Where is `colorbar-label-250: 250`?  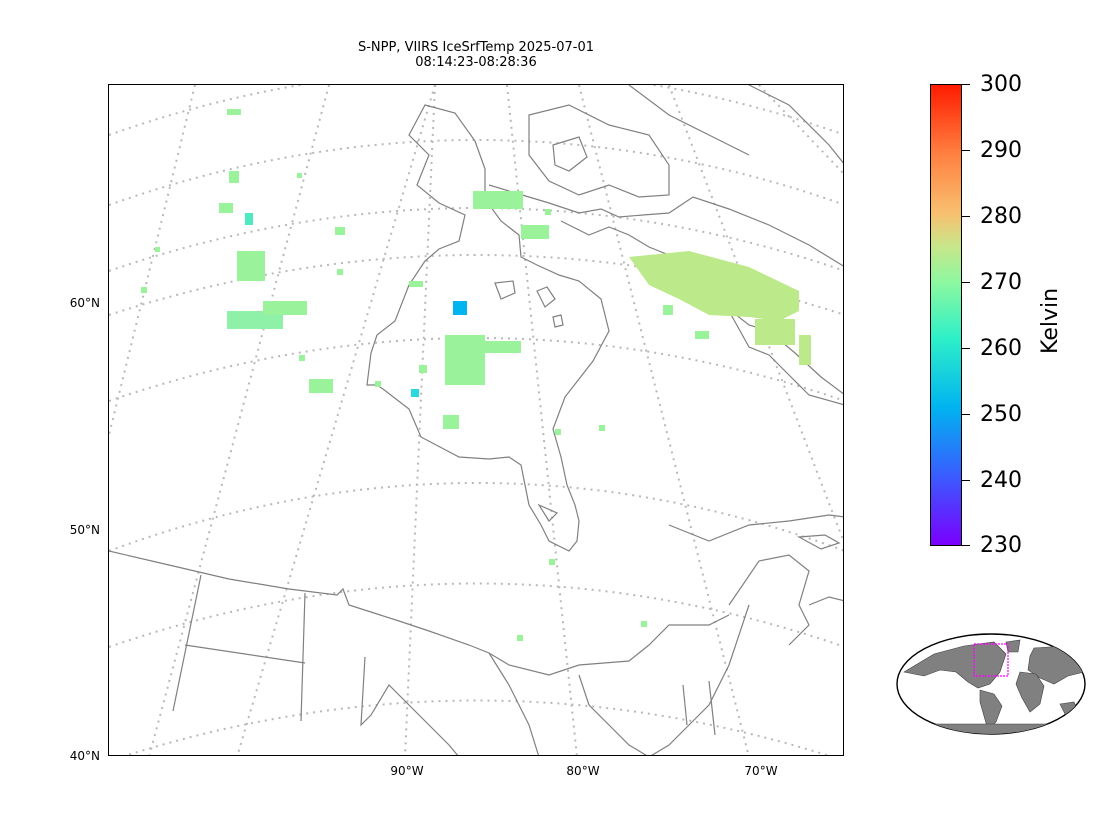
colorbar-label-250: 250 is located at coordinates (1001, 414).